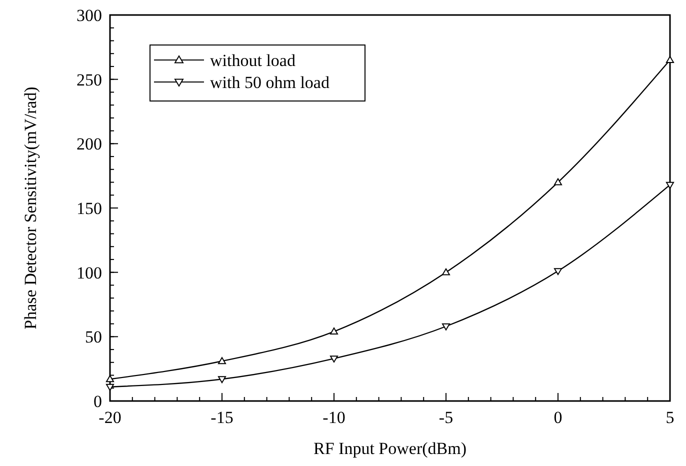 The image size is (686, 466). I want to click on y-axis-title: Phase Detector Sensitivity(mV/rad), so click(30, 208).